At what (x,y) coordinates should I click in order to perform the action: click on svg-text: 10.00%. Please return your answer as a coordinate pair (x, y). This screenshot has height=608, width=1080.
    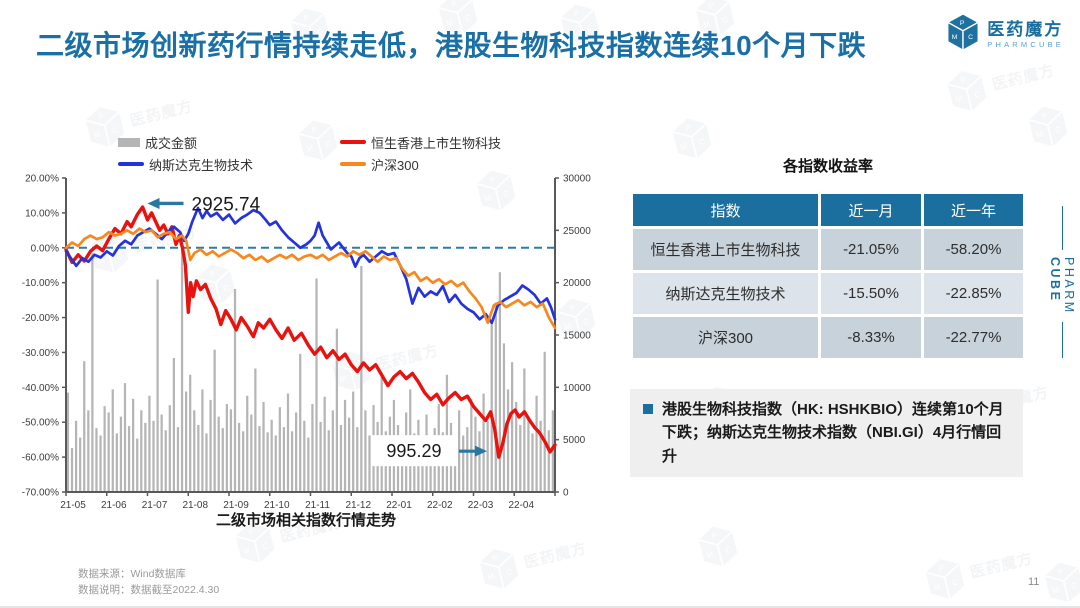
    Looking at the image, I should click on (42, 213).